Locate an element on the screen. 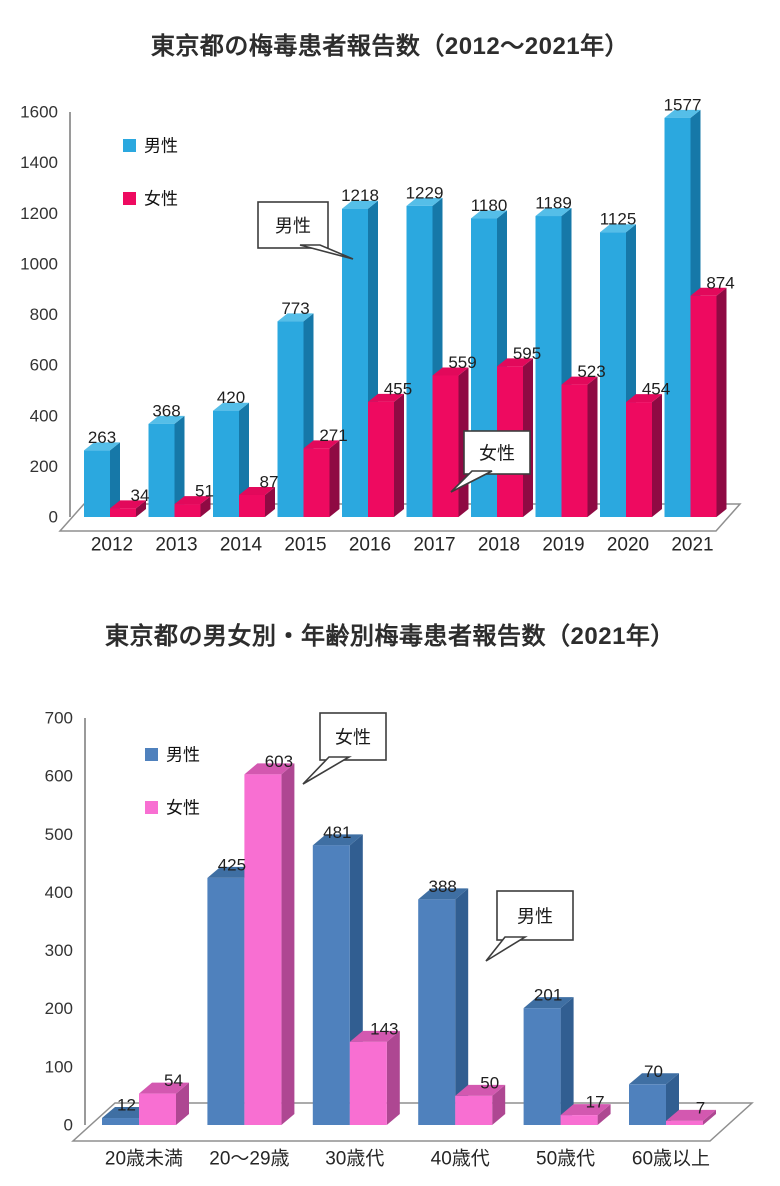 This screenshot has width=780, height=1186. value-label: 50 is located at coordinates (489, 1082).